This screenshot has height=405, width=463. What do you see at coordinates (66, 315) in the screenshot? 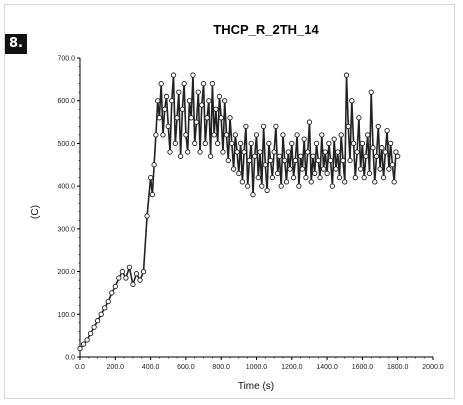
I see `y-tick-label: 100.0` at bounding box center [66, 315].